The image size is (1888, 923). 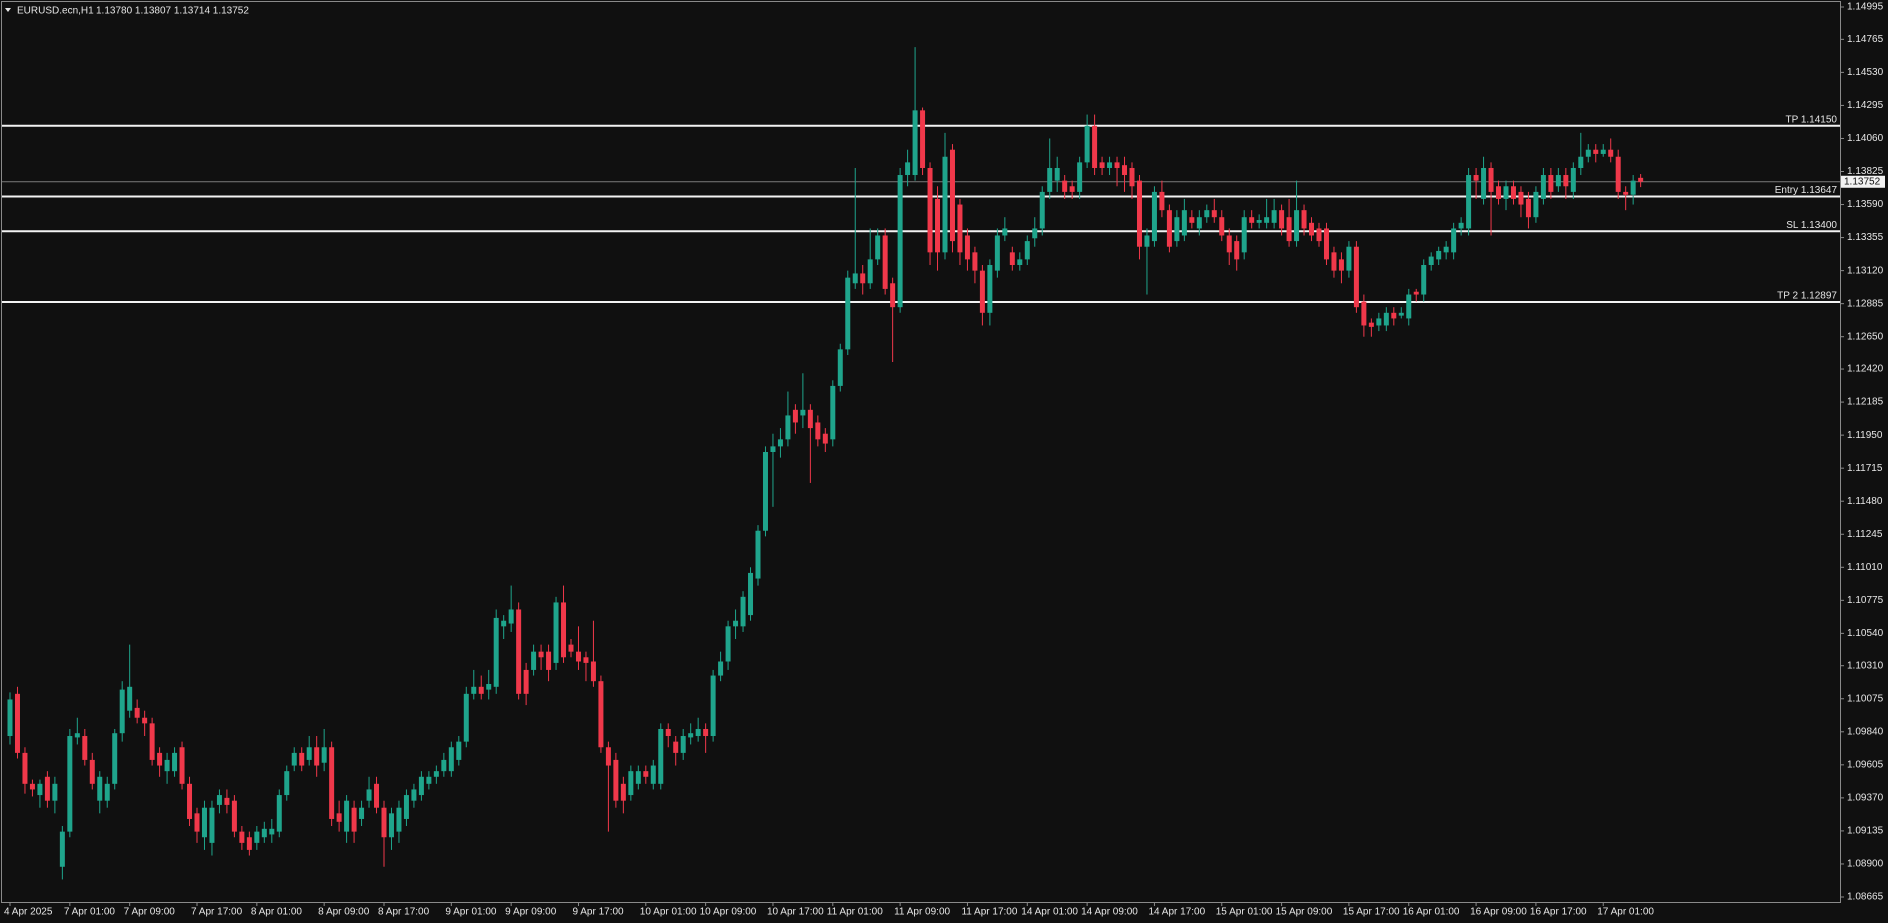 What do you see at coordinates (1865, 864) in the screenshot?
I see `y-tick-label: 1.08900` at bounding box center [1865, 864].